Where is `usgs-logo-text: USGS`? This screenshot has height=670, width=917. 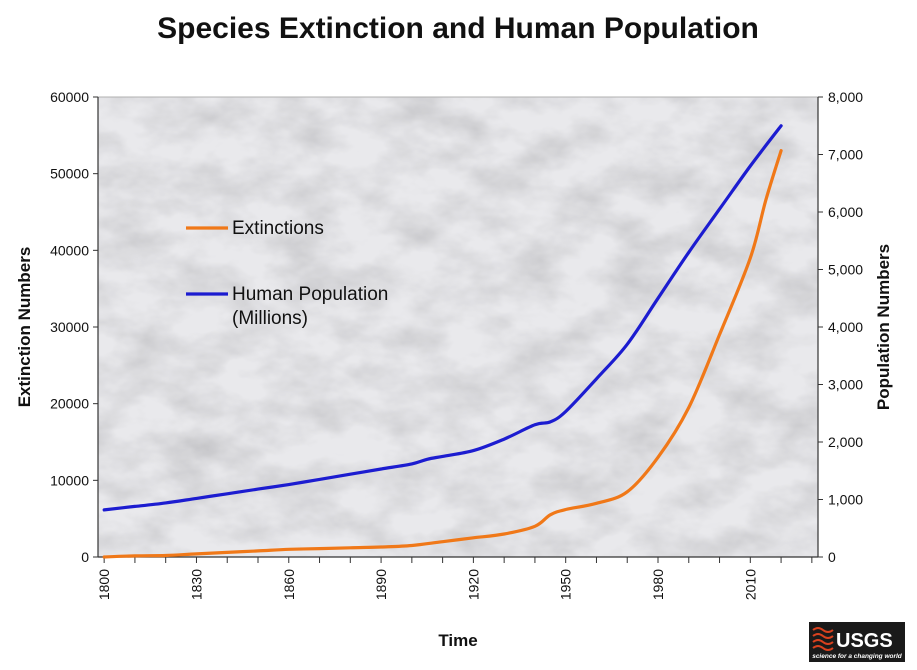 usgs-logo-text: USGS is located at coordinates (864, 641).